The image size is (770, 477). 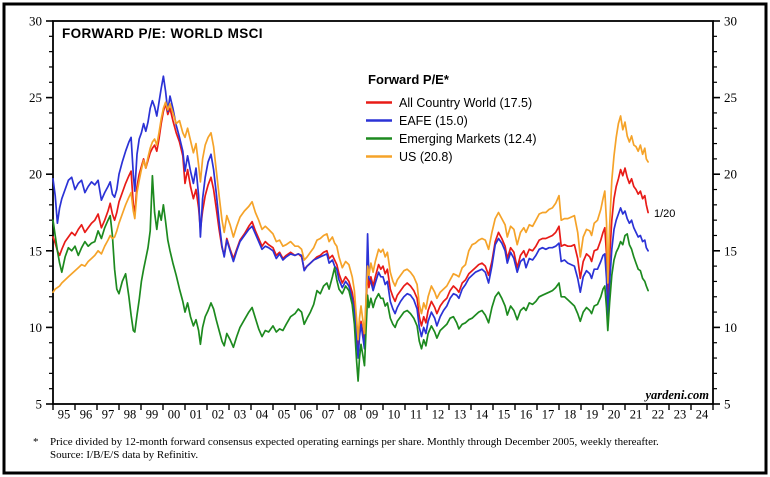 I want to click on y-axis-label-left: 15, so click(x=35, y=250).